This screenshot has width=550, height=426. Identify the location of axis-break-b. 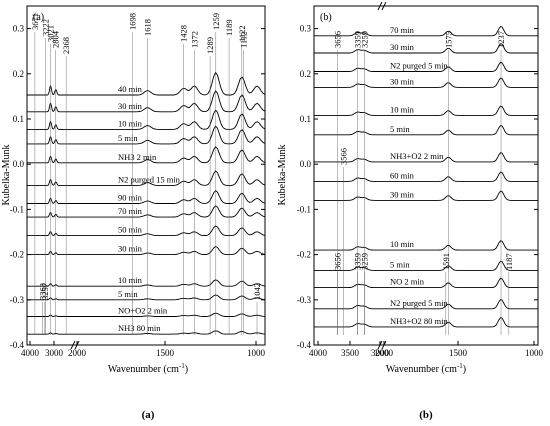
(382, 175).